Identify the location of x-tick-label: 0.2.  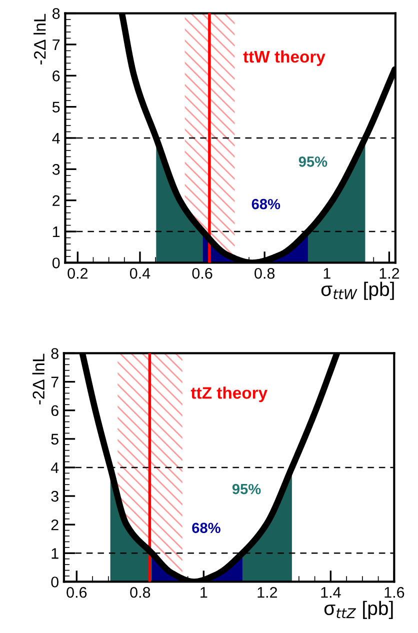
(78, 273).